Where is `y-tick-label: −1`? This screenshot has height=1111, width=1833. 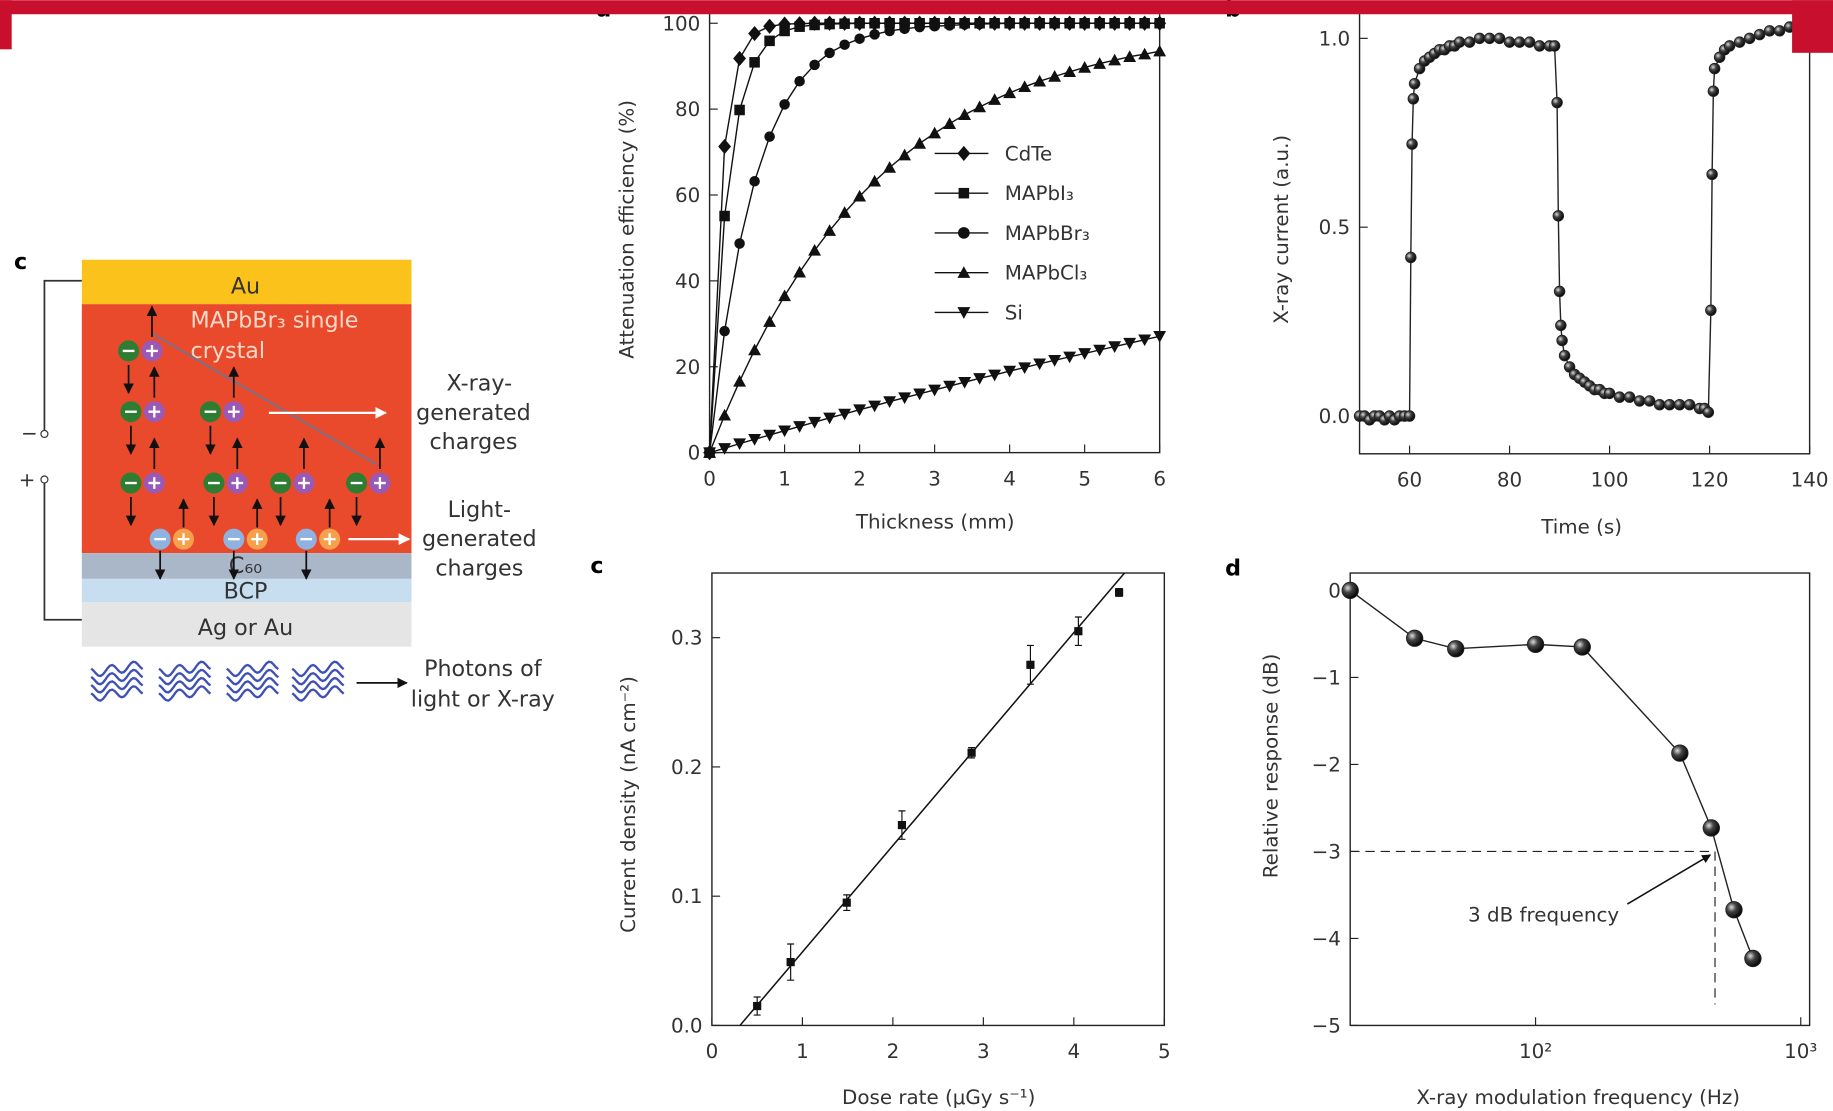 y-tick-label: −1 is located at coordinates (1326, 677).